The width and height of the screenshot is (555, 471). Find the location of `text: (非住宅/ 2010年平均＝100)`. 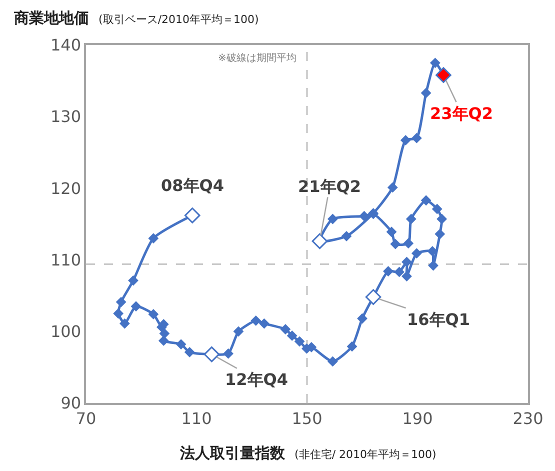

text: (非住宅/ 2010年平均＝100) is located at coordinates (365, 454).